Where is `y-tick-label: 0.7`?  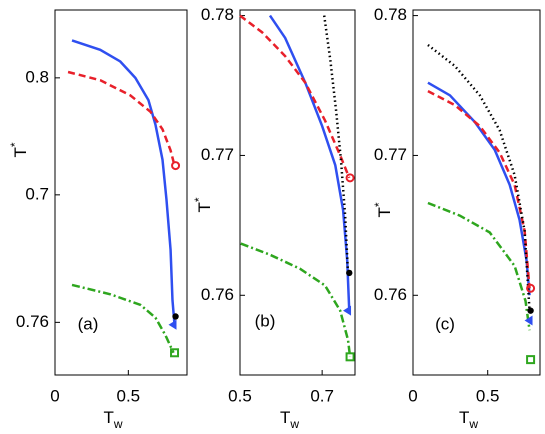
y-tick-label: 0.7 is located at coordinates (37, 193).